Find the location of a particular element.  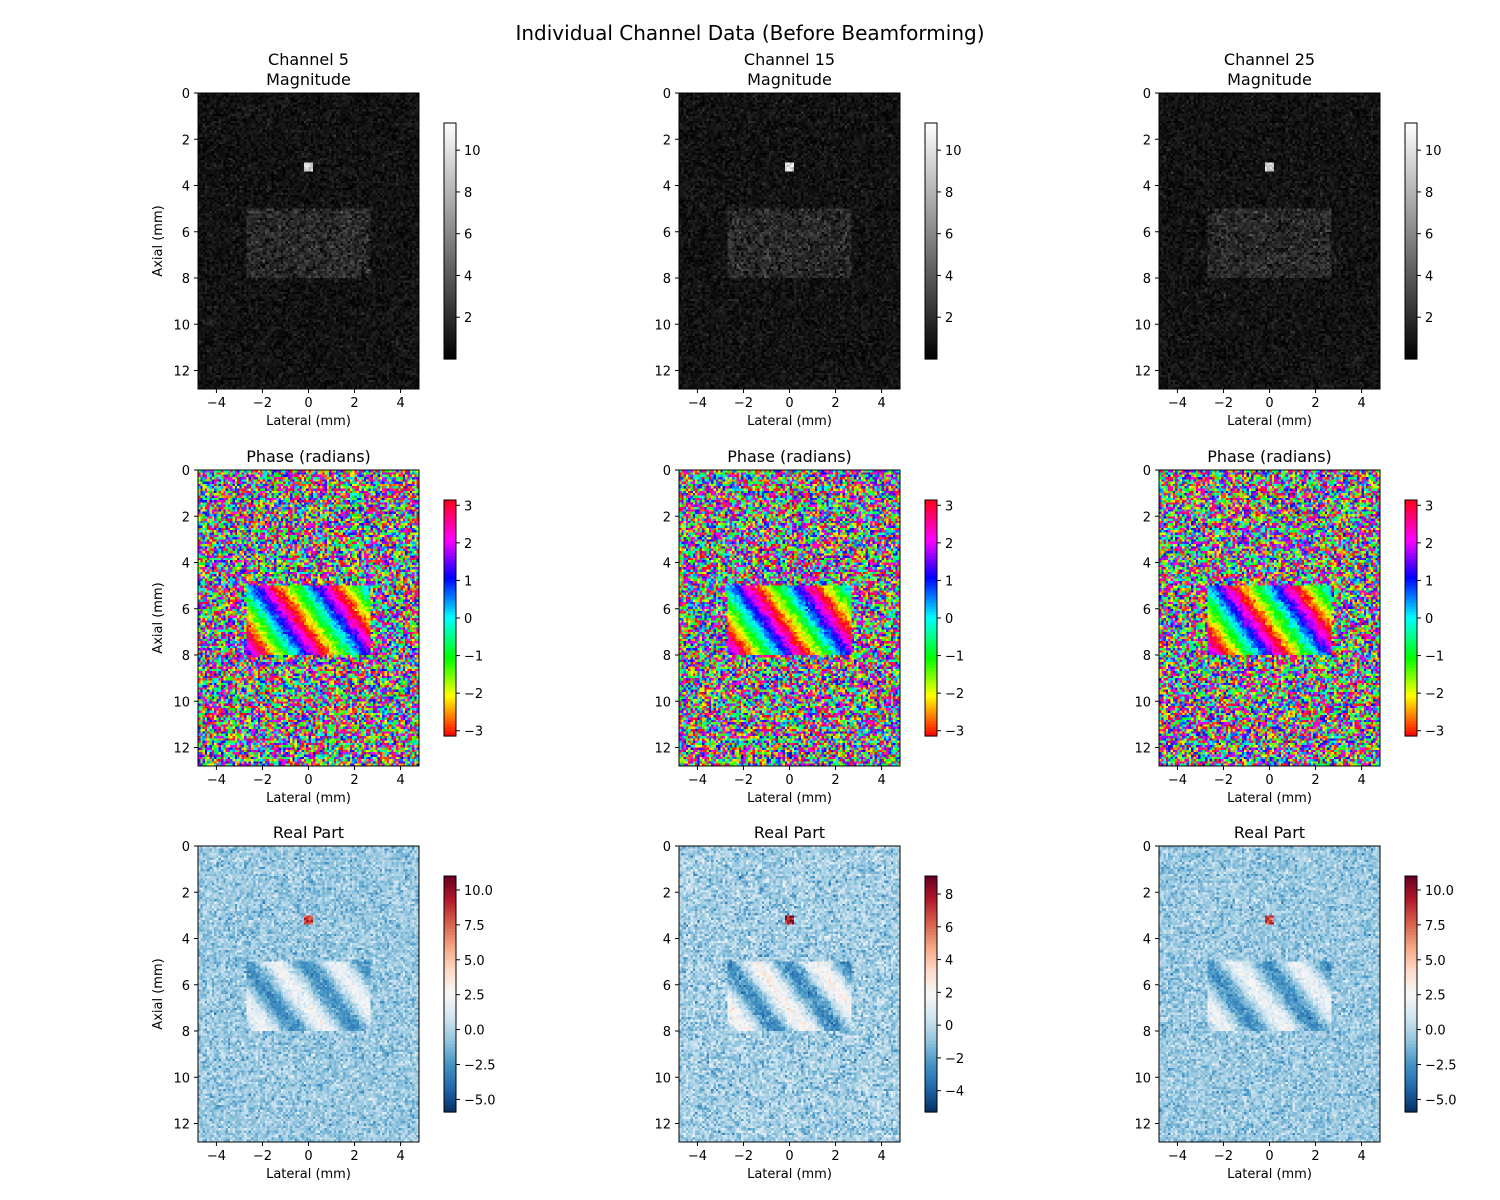

x-tick-label: 0 is located at coordinates (308, 403).